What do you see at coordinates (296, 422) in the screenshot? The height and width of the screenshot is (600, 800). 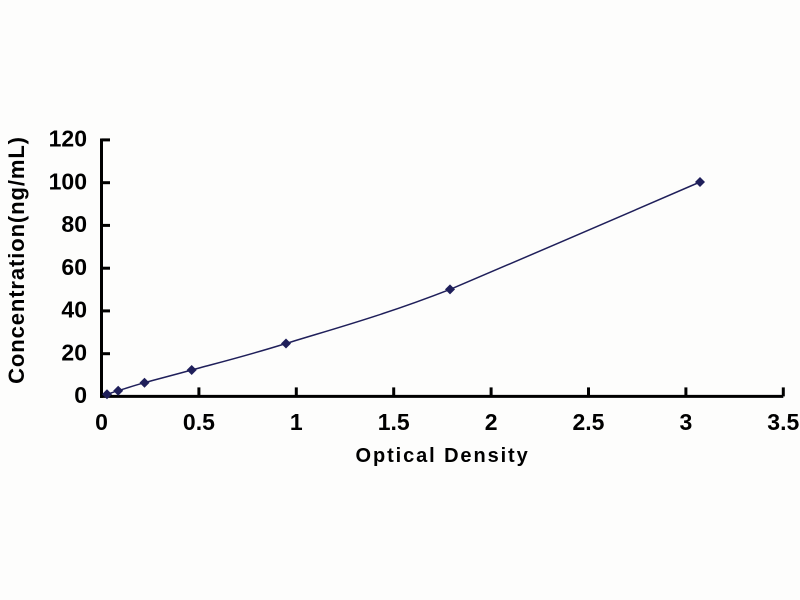 I see `svg-text: 1` at bounding box center [296, 422].